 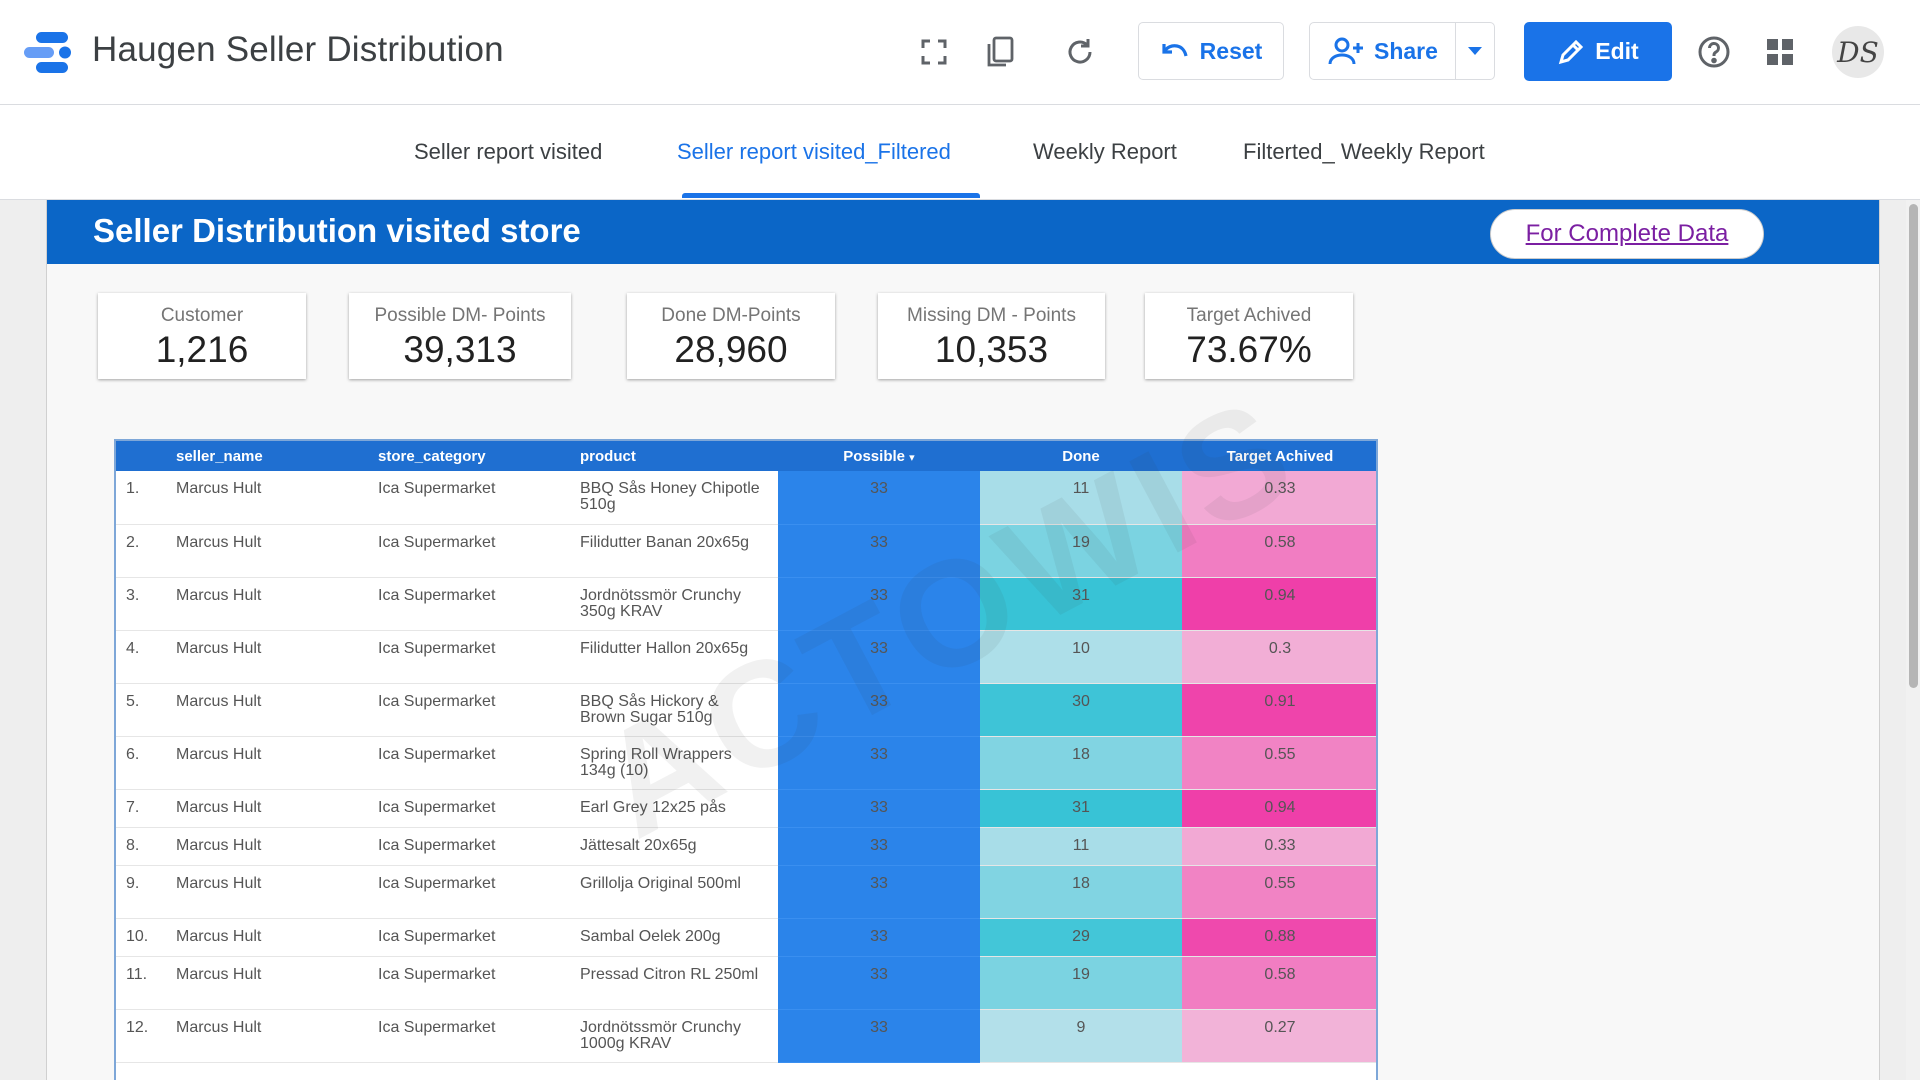 What do you see at coordinates (1105, 151) in the screenshot?
I see `tab-weekly-report: Weekly Report` at bounding box center [1105, 151].